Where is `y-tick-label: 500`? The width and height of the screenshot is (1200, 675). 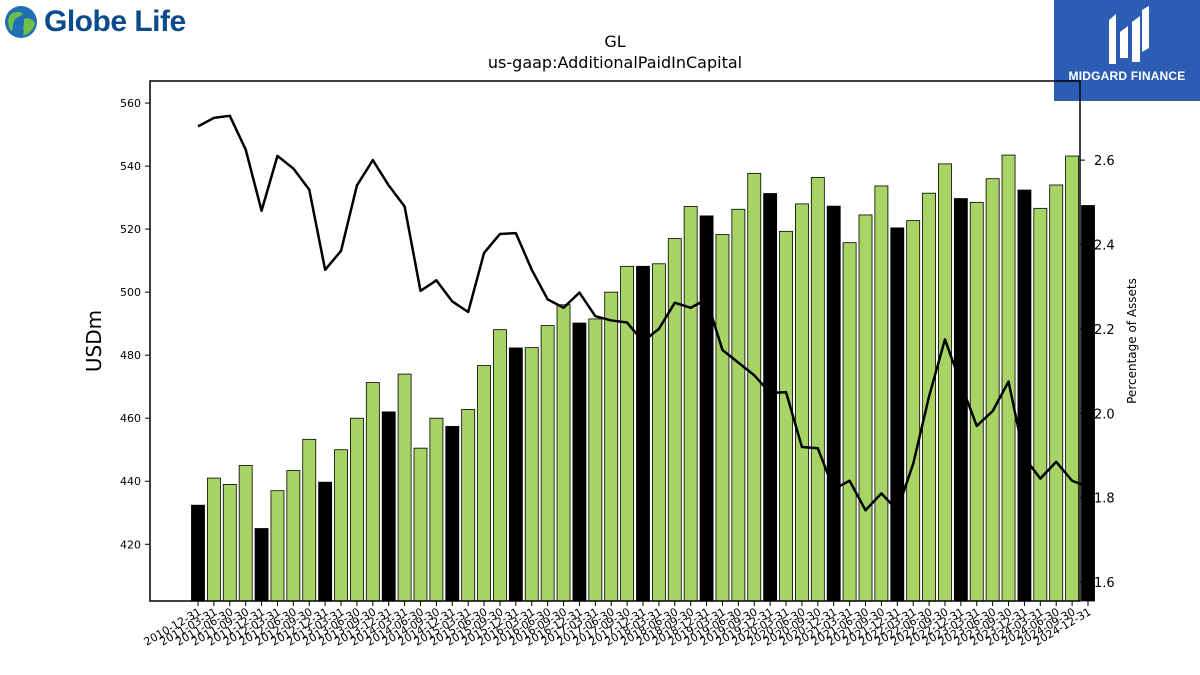
y-tick-label: 500 is located at coordinates (130, 292).